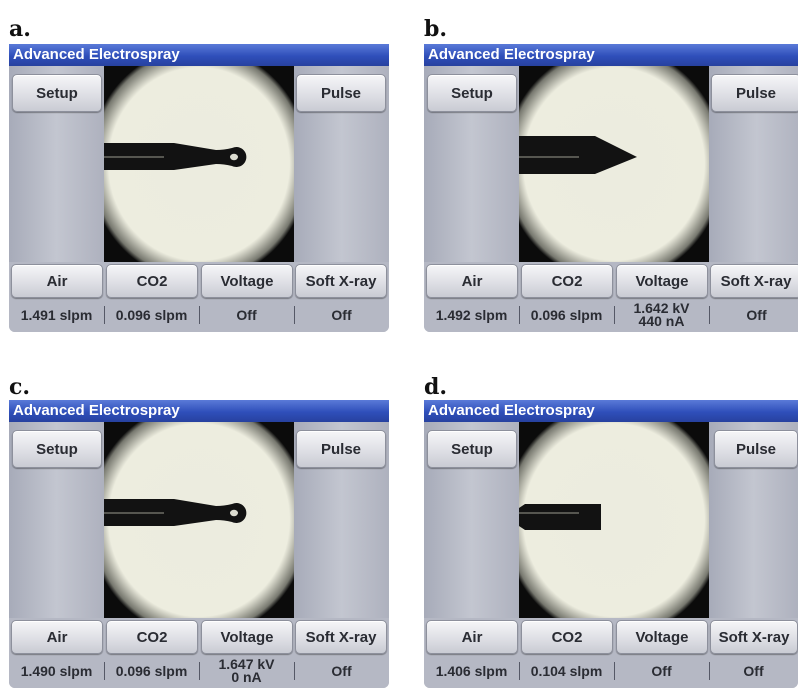  I want to click on air-flow-readout: 1.491 slpm, so click(56, 315).